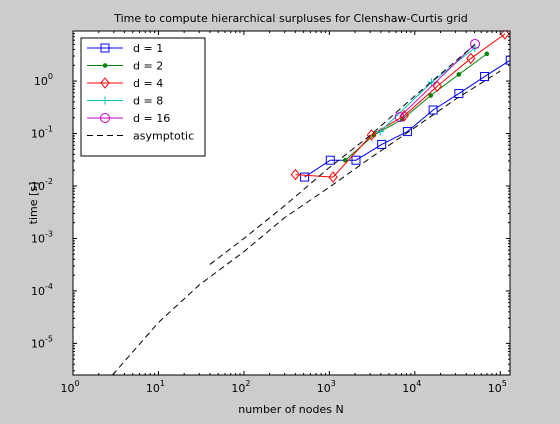  What do you see at coordinates (125, 83) in the screenshot?
I see `legend-entry-d-4: d = 4` at bounding box center [125, 83].